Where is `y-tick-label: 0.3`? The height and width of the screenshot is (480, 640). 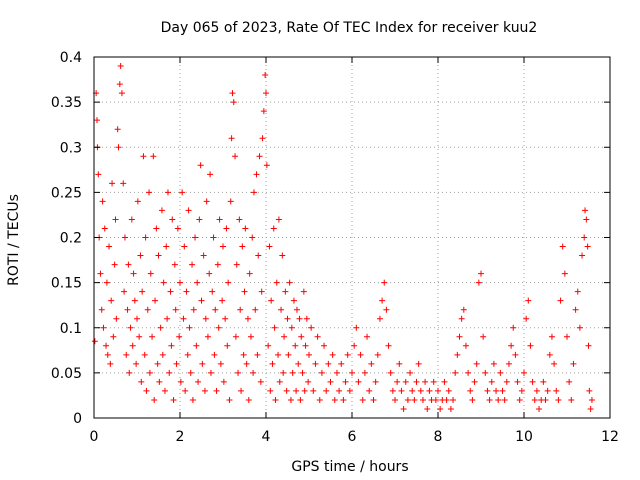 y-tick-label: 0.3 is located at coordinates (71, 148).